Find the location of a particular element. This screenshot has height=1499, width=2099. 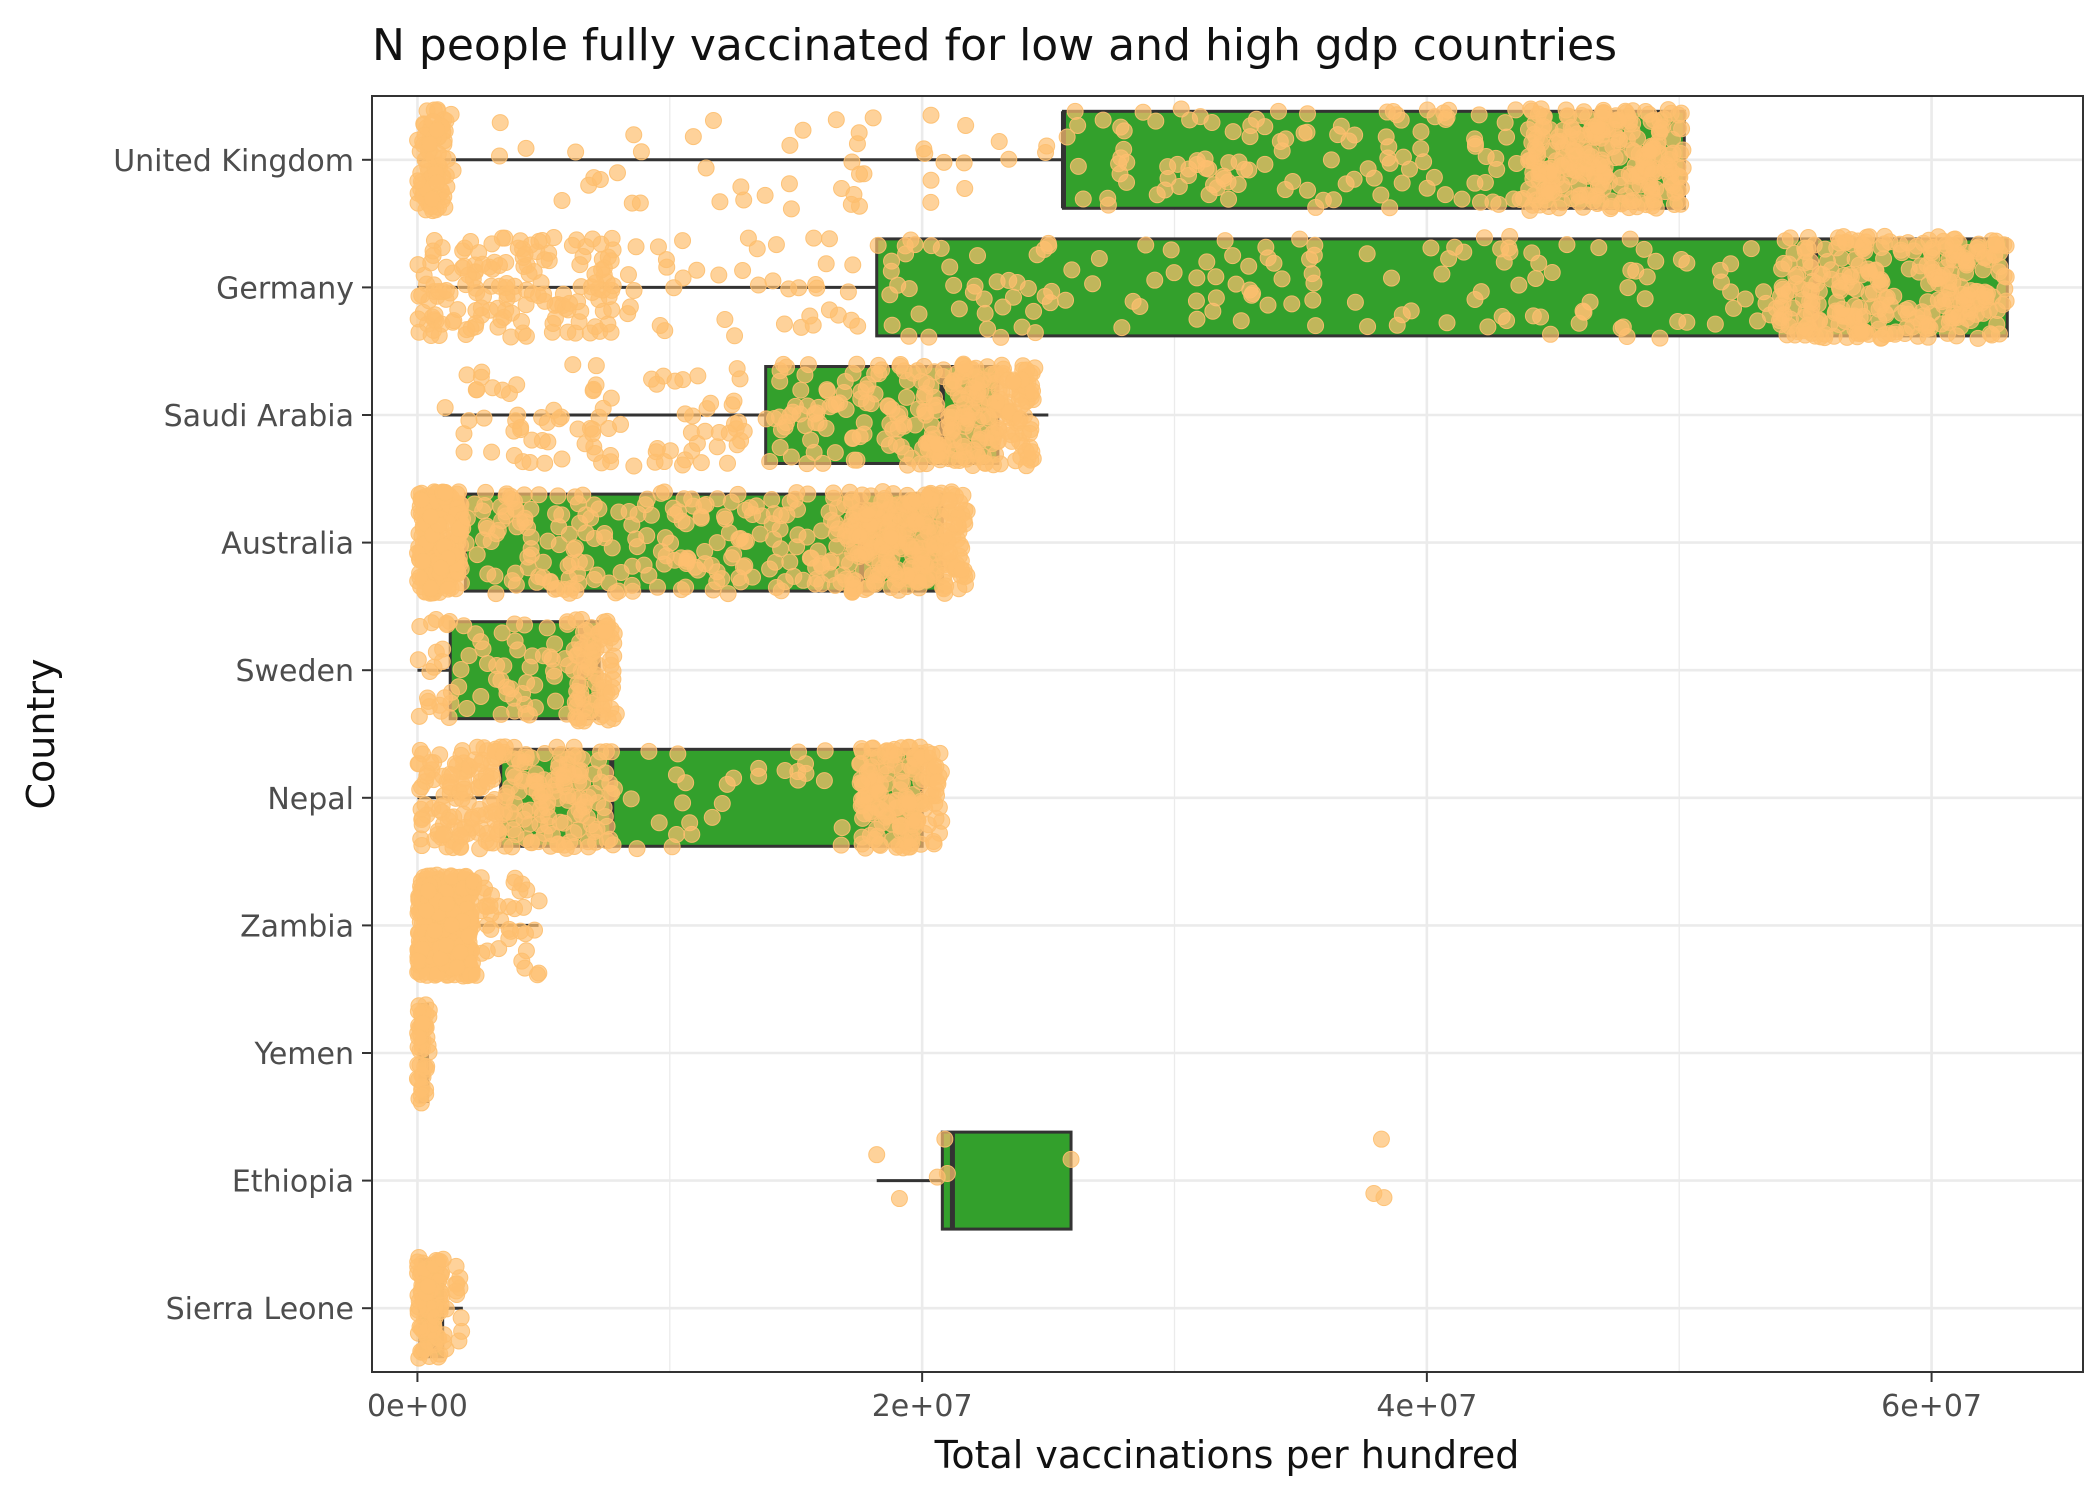

y-tick-label: Saudi Arabia is located at coordinates (259, 416).